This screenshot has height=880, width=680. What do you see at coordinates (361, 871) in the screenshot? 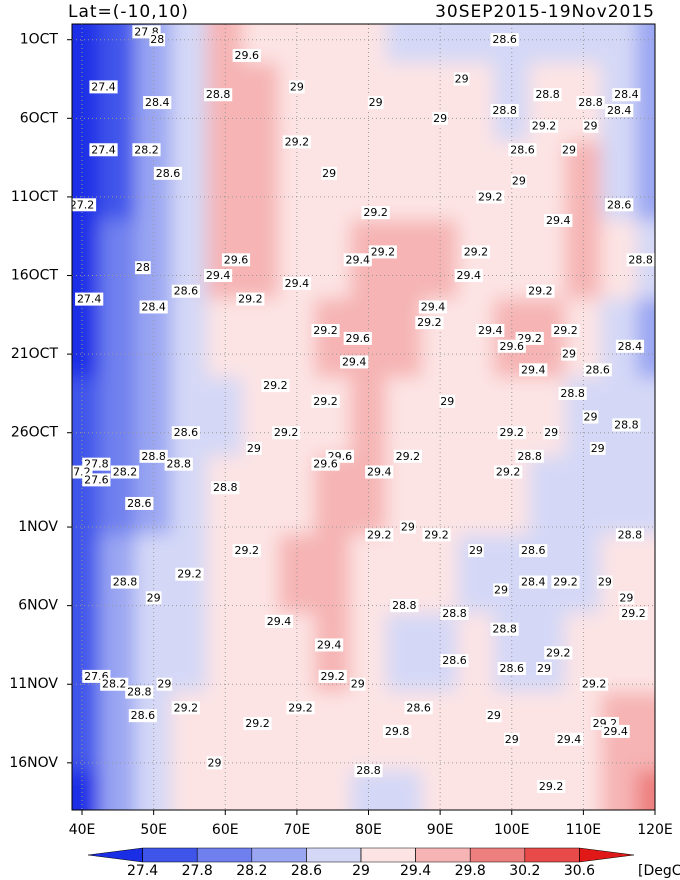
I see `colorbar-label: 29` at bounding box center [361, 871].